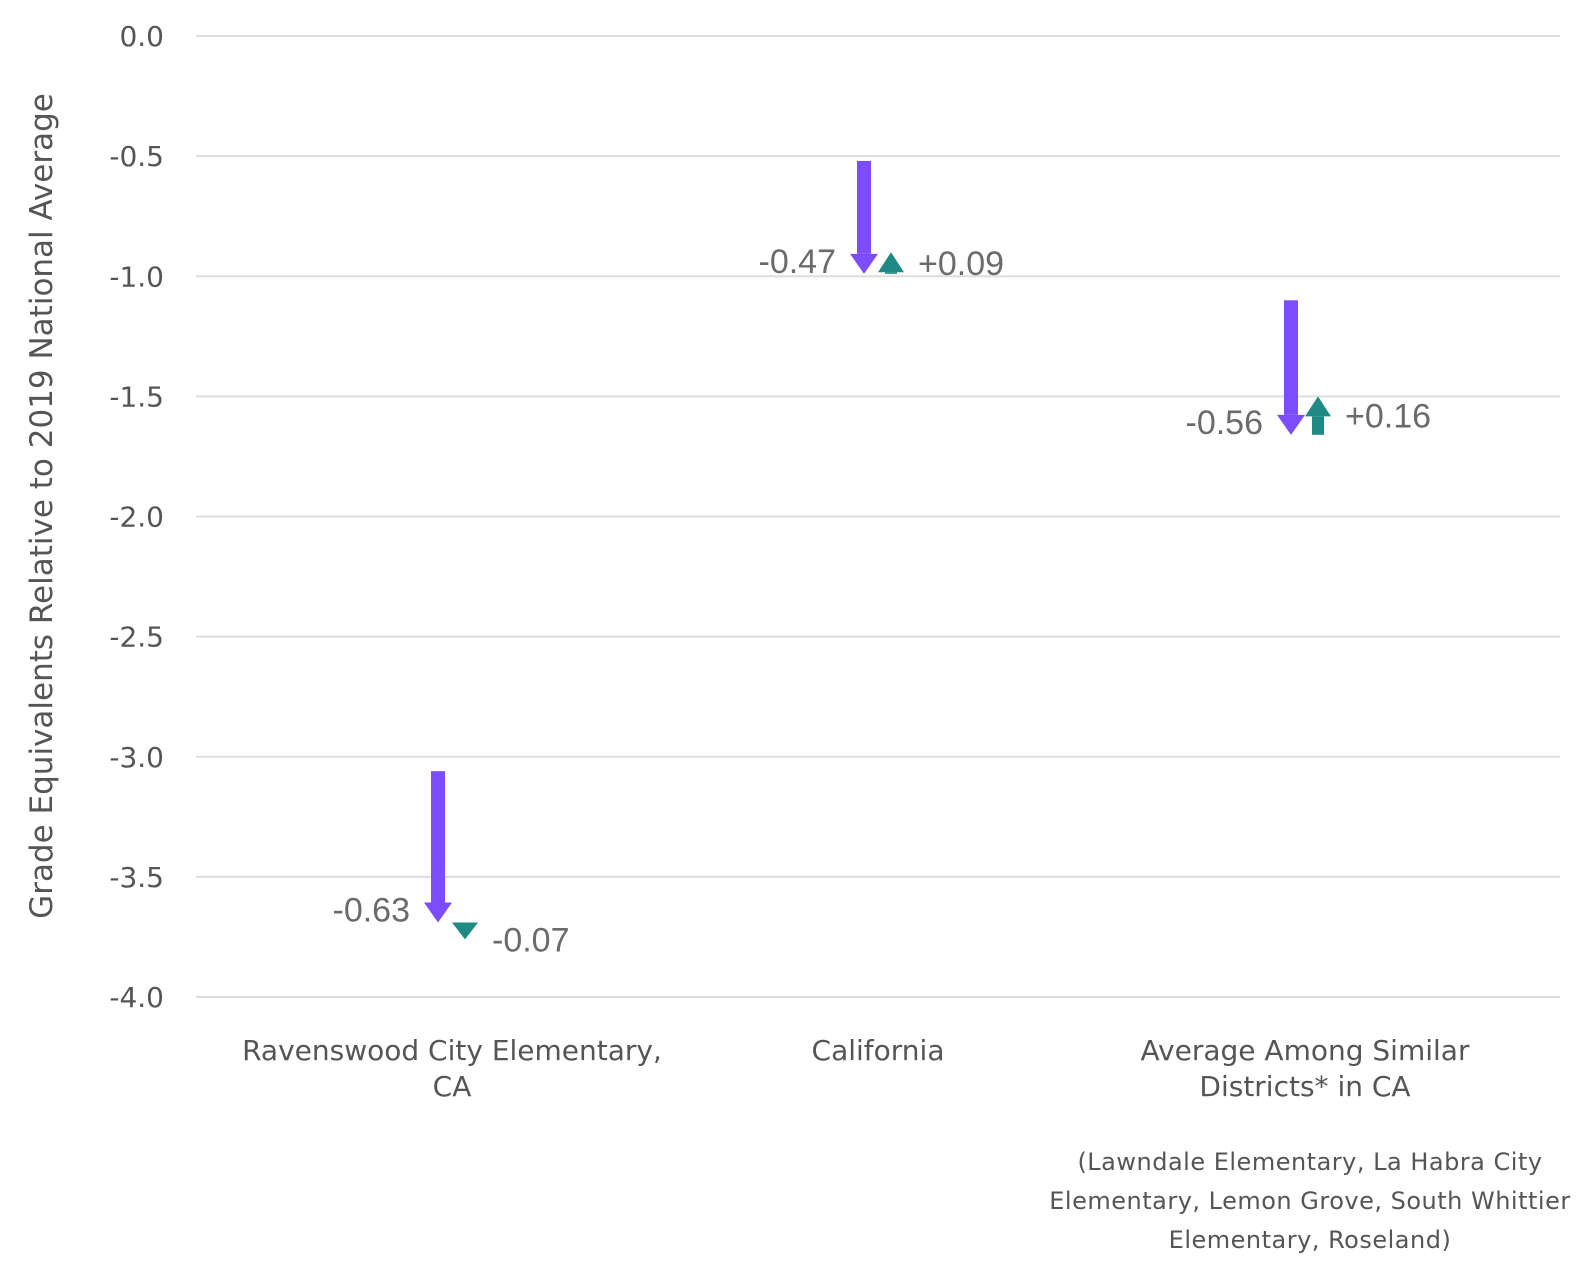  What do you see at coordinates (136, 997) in the screenshot?
I see `y-tick-label: -4.0` at bounding box center [136, 997].